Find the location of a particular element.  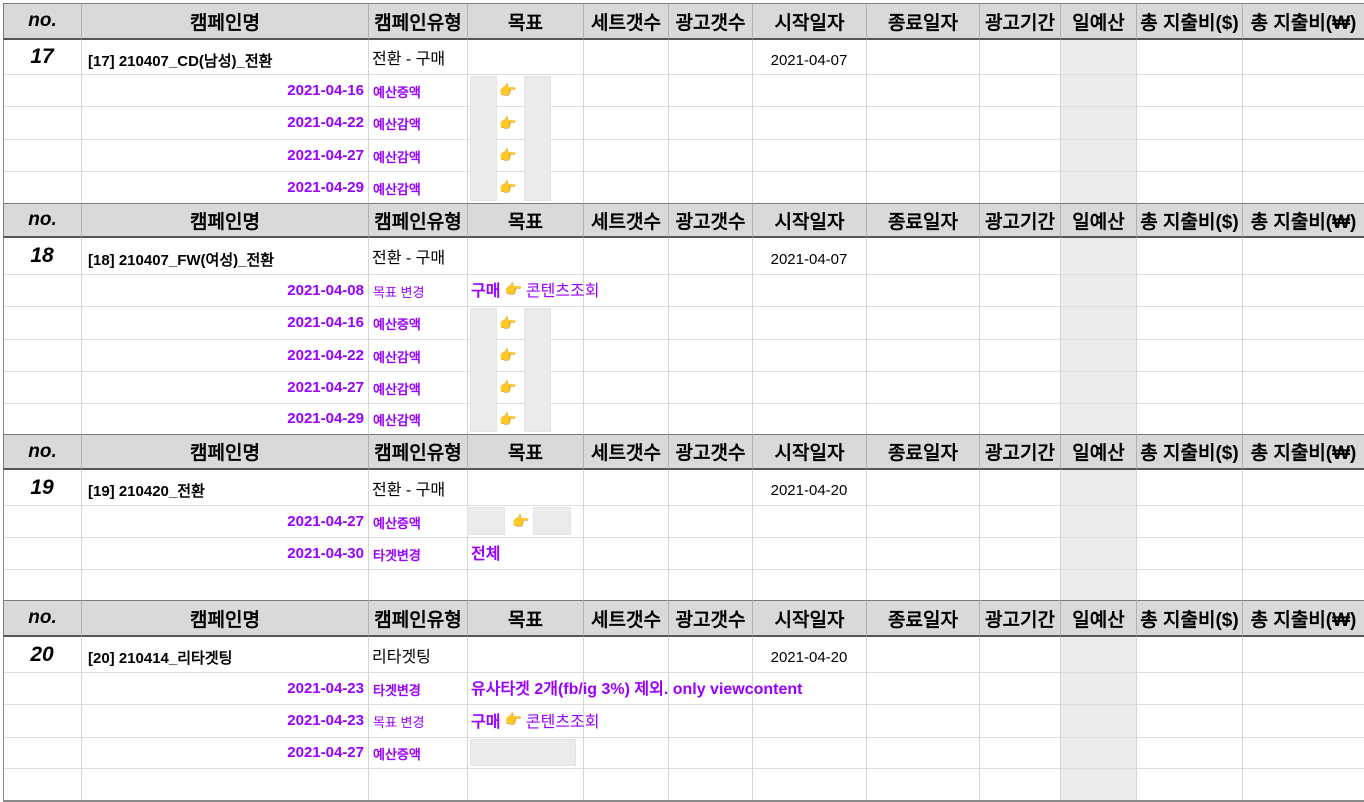

history-value: 전체 is located at coordinates (486, 554).